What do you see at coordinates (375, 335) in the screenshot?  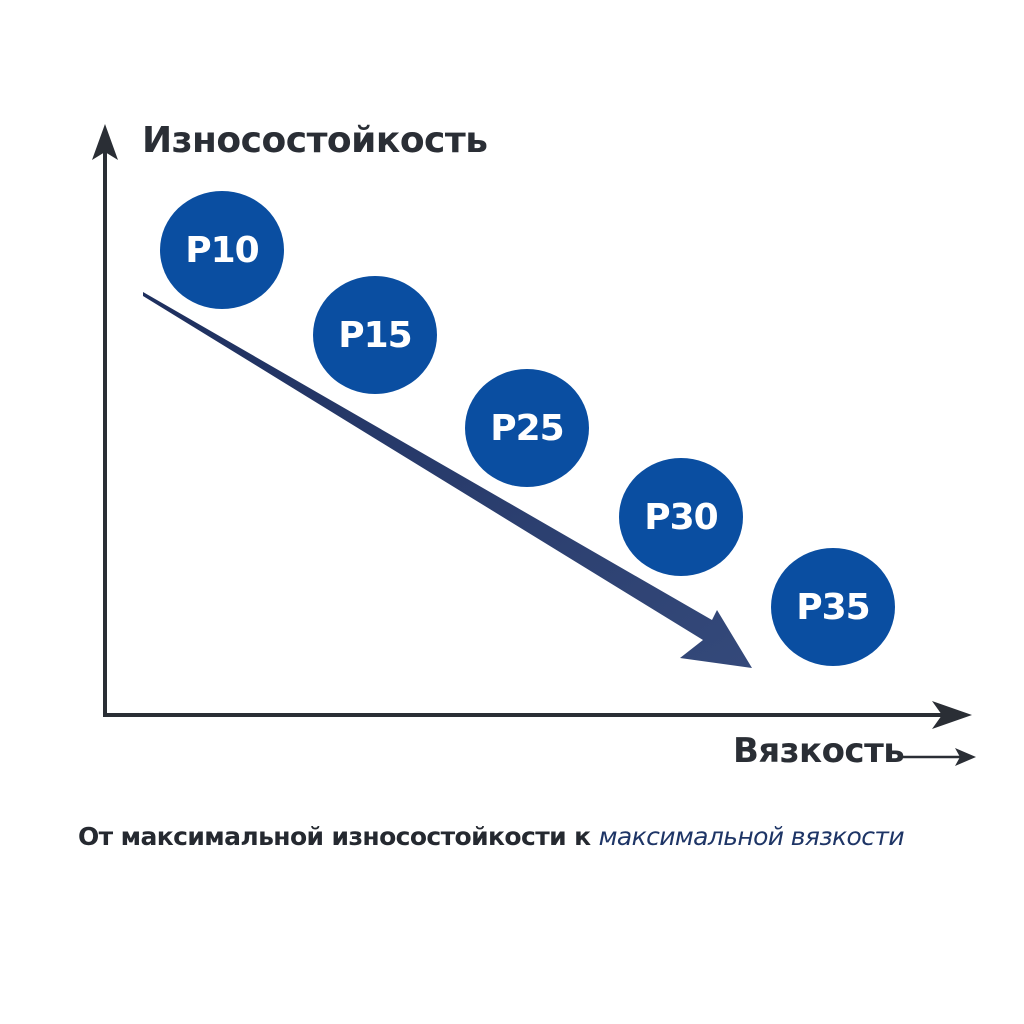 I see `grade-p15: P15` at bounding box center [375, 335].